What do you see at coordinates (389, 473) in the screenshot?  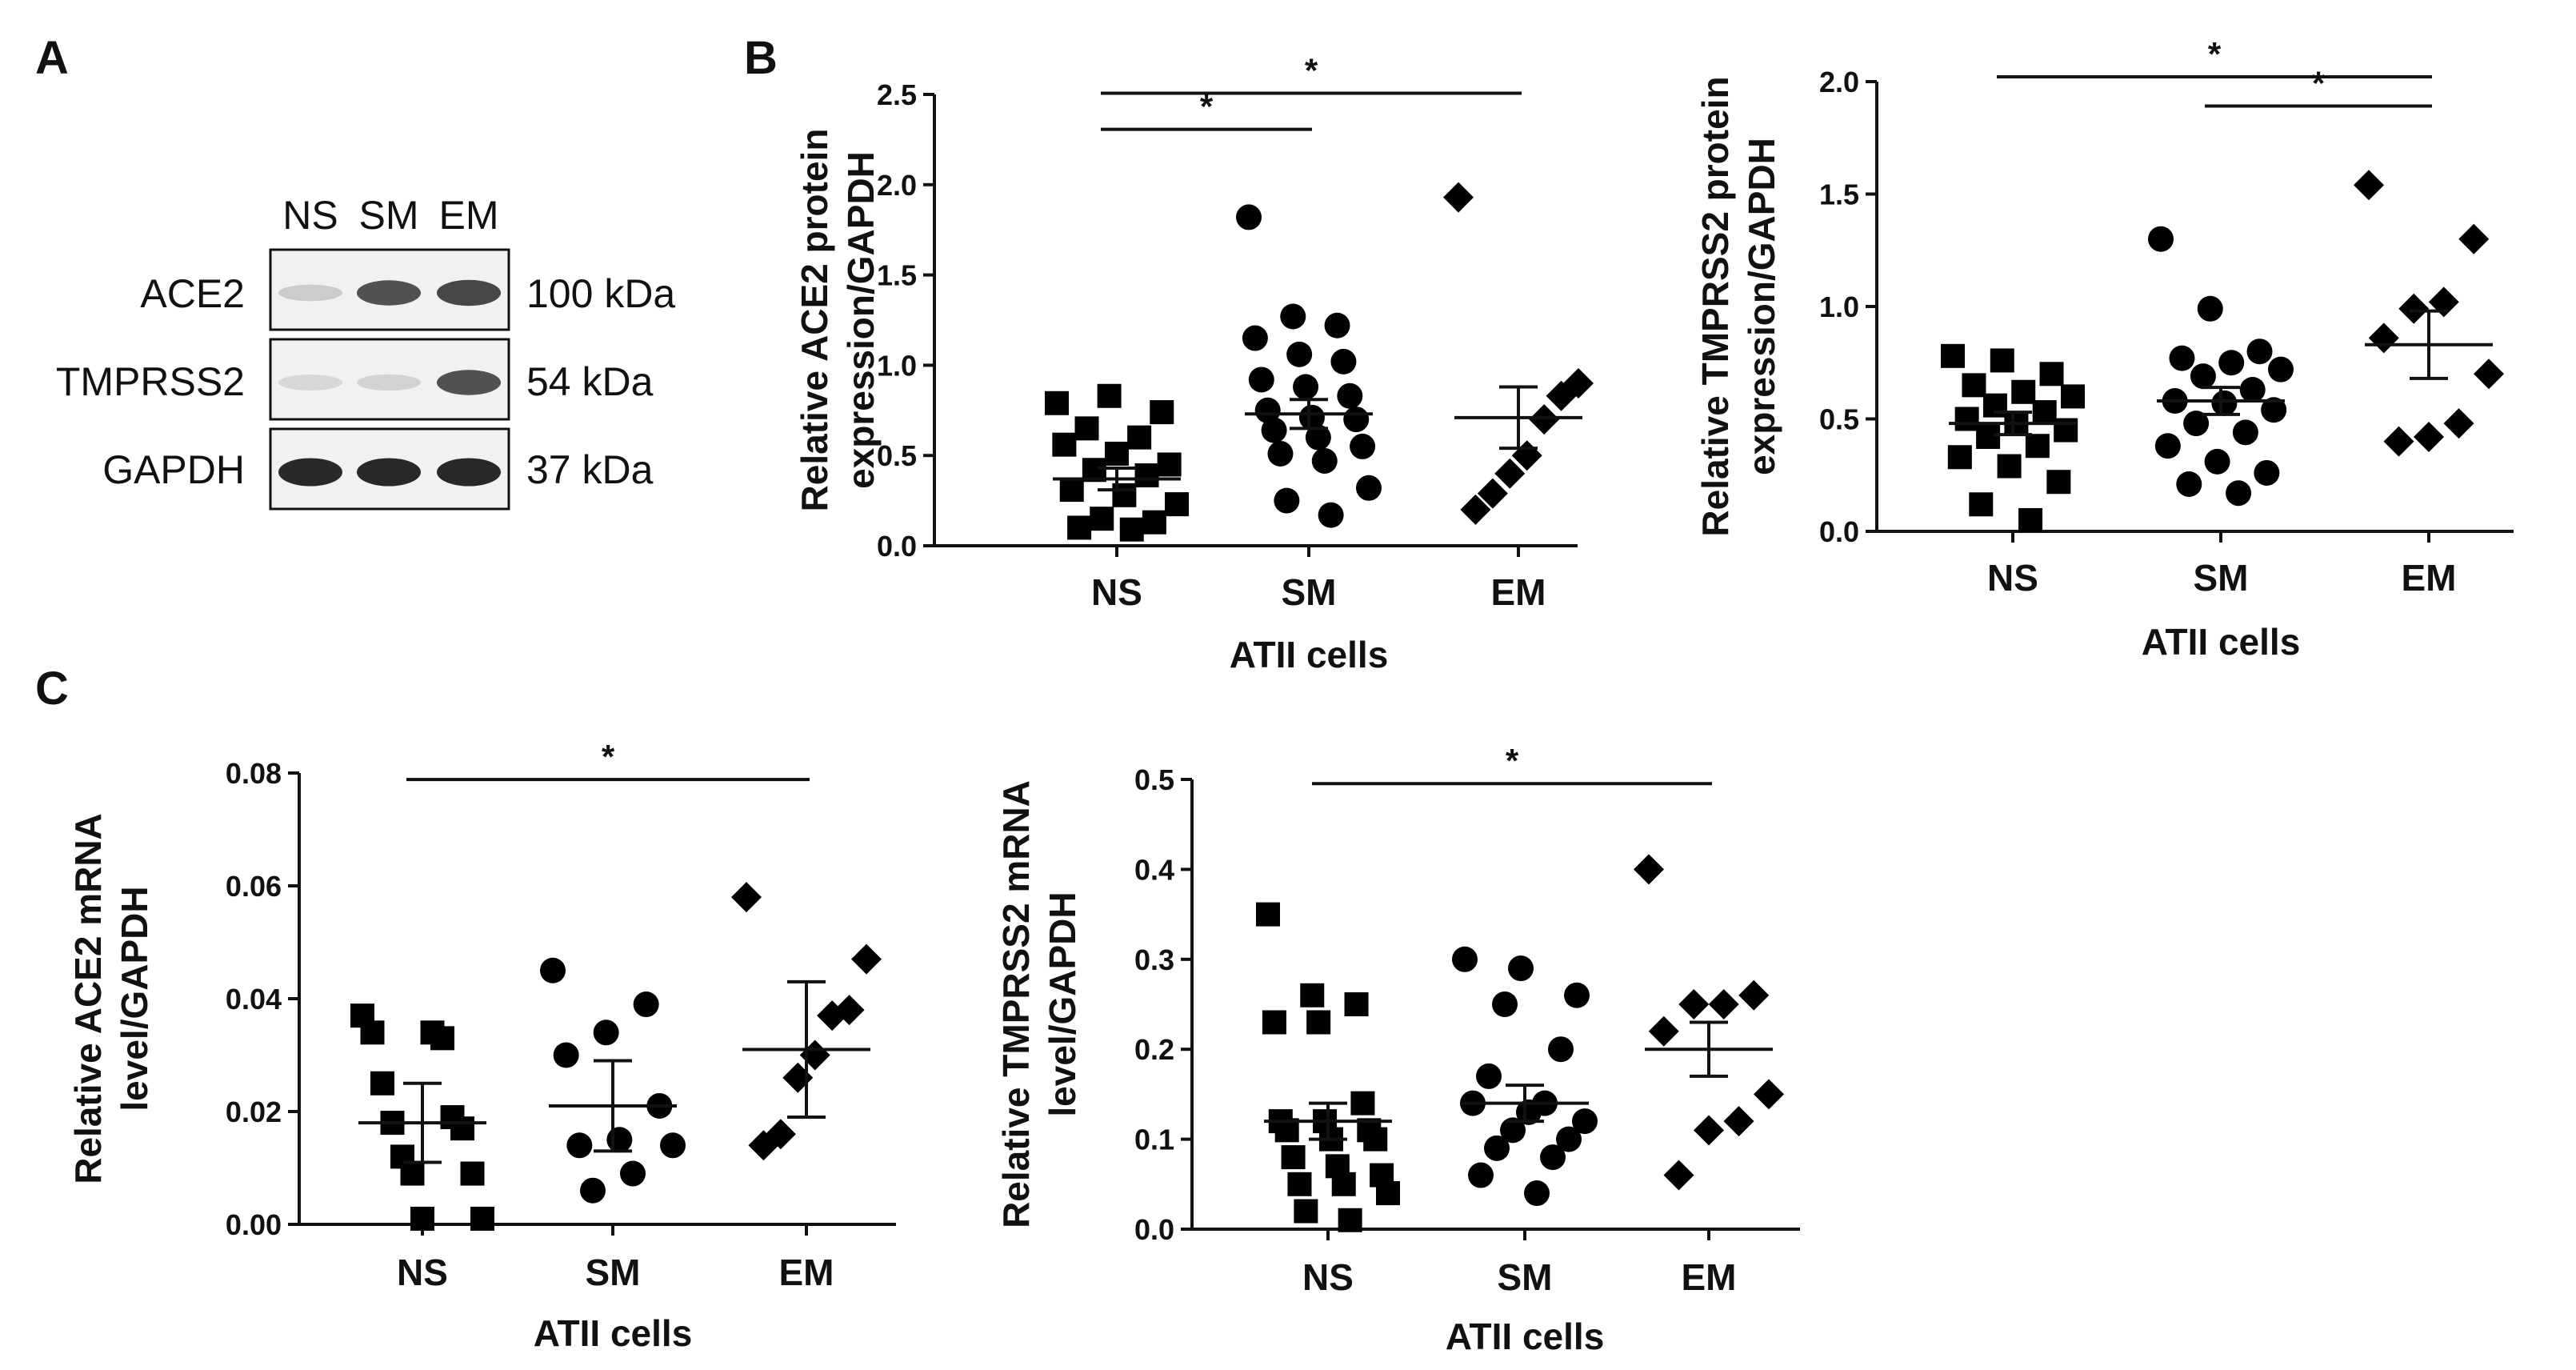 I see `wb-band-gapdh-sm` at bounding box center [389, 473].